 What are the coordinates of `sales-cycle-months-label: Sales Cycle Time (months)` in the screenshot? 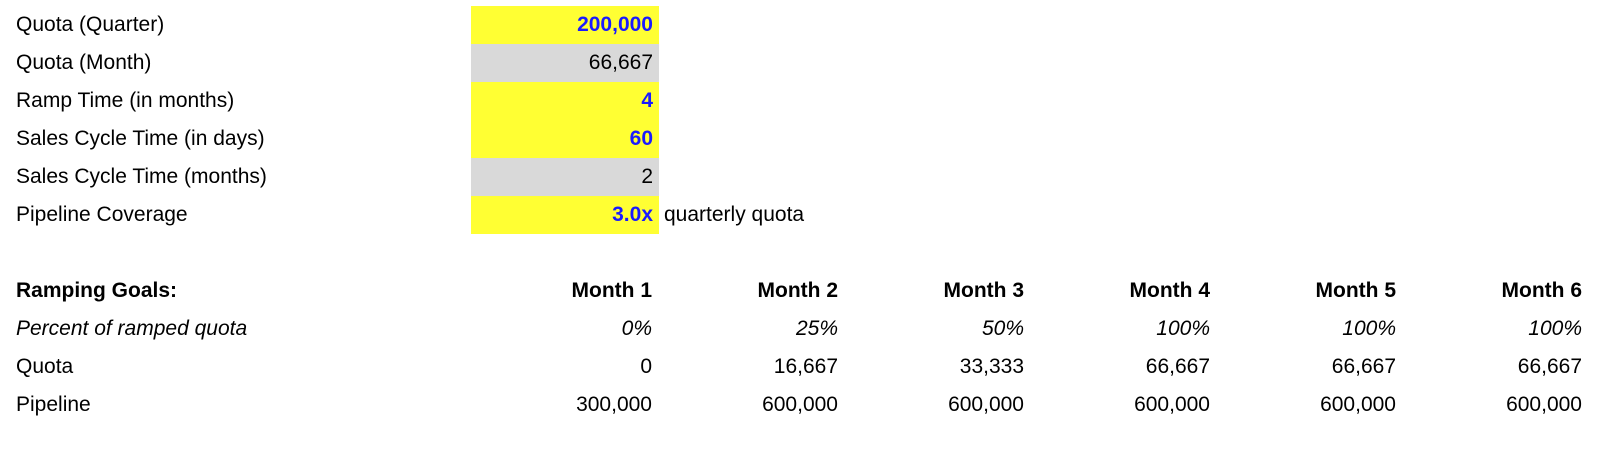 It's located at (141, 176).